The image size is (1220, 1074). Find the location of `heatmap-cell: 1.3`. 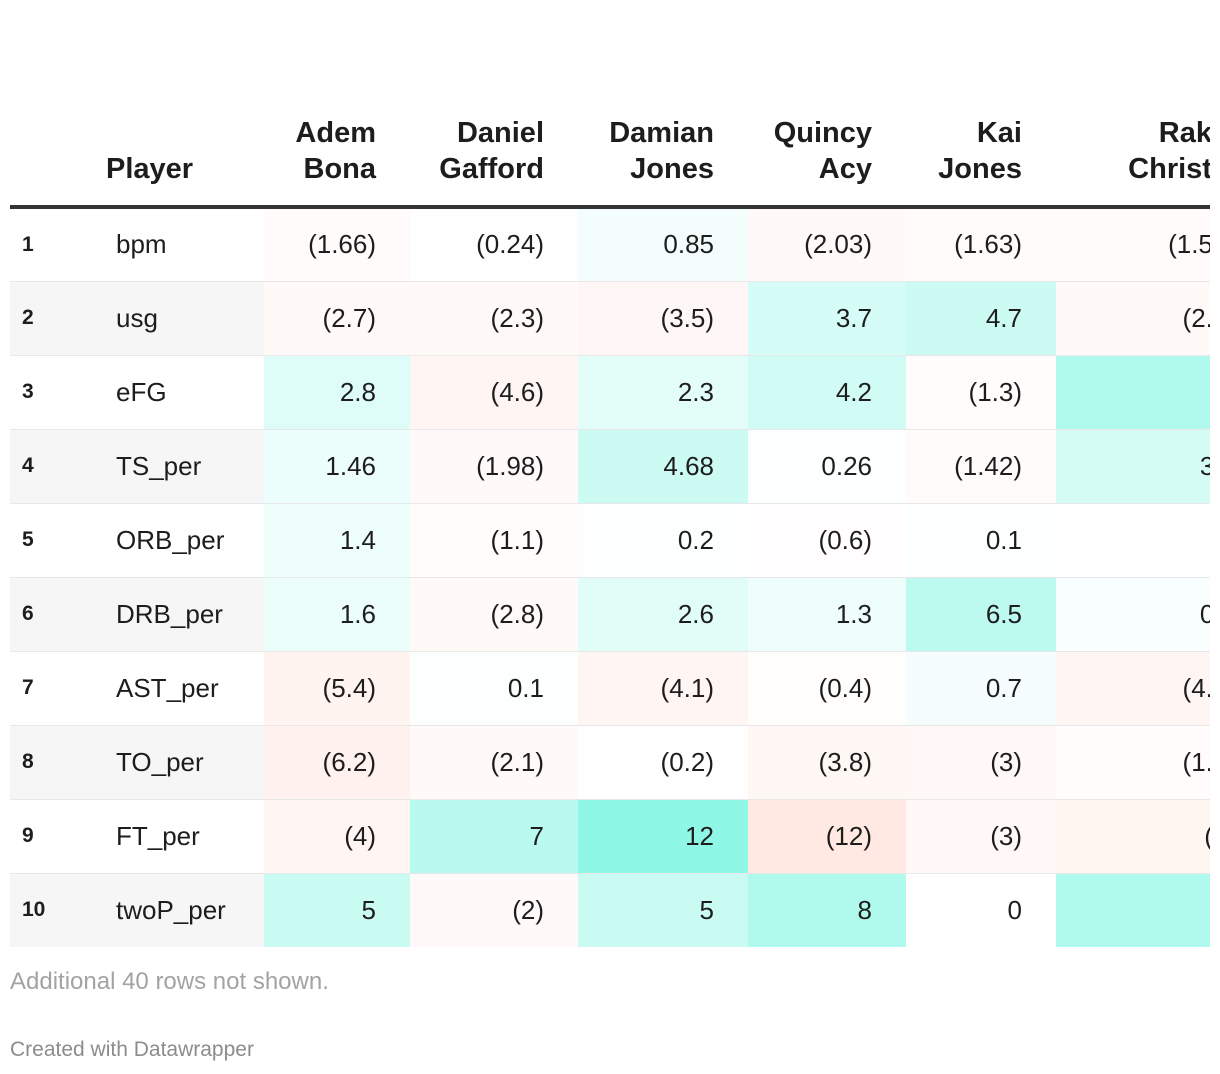

heatmap-cell: 1.3 is located at coordinates (827, 614).